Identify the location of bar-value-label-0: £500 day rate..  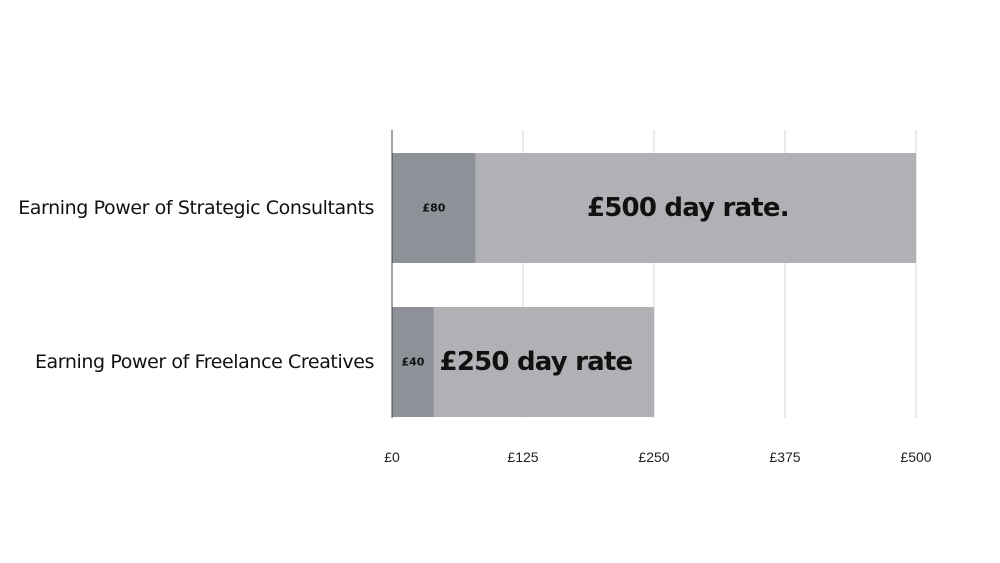
(688, 208).